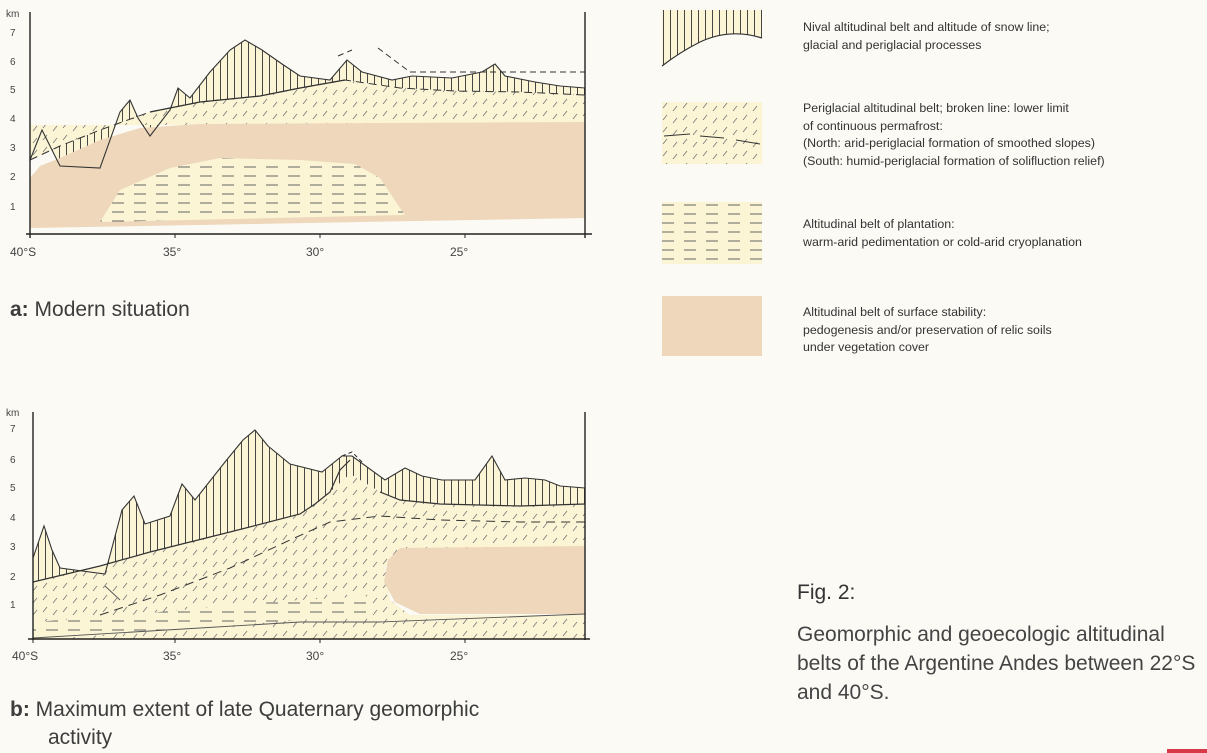 Image resolution: width=1207 pixels, height=753 pixels. I want to click on snow-line, so click(309, 521).